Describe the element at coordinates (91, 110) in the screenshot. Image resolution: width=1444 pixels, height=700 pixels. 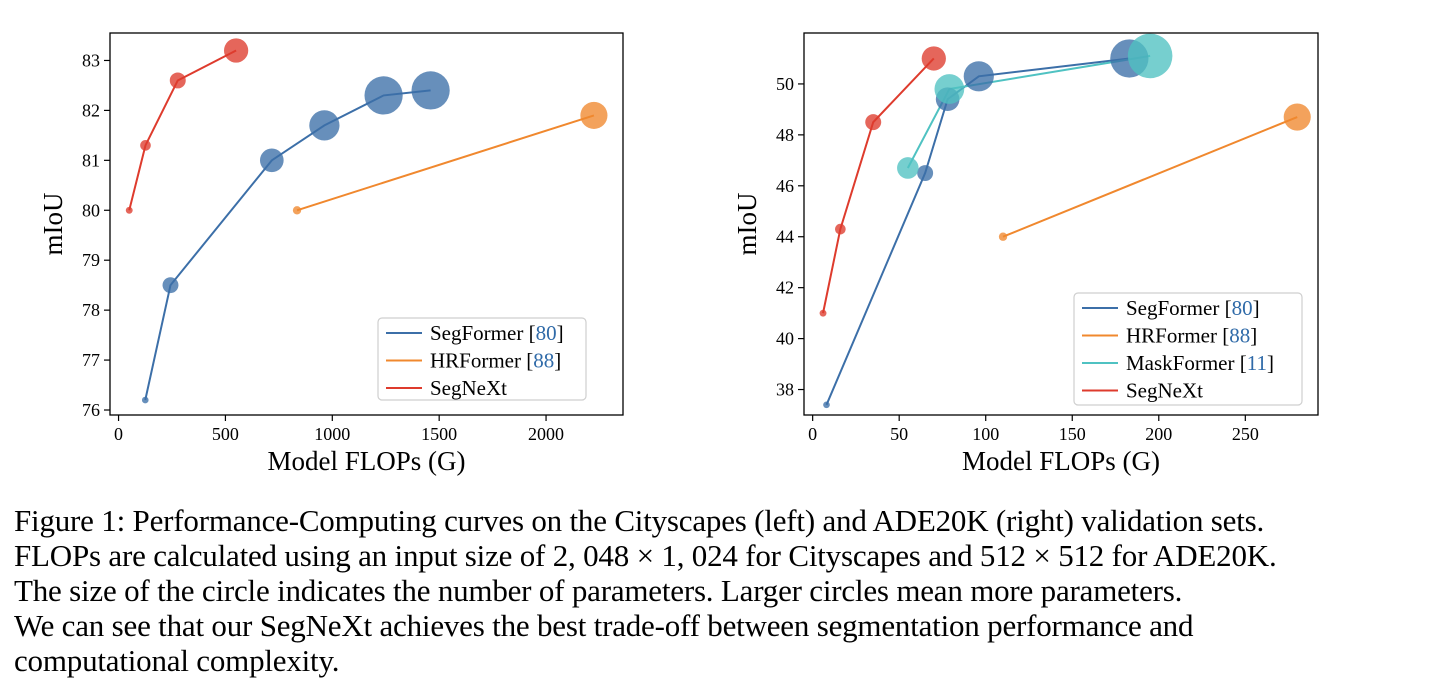
I see `y-tick-label: 82` at that location.